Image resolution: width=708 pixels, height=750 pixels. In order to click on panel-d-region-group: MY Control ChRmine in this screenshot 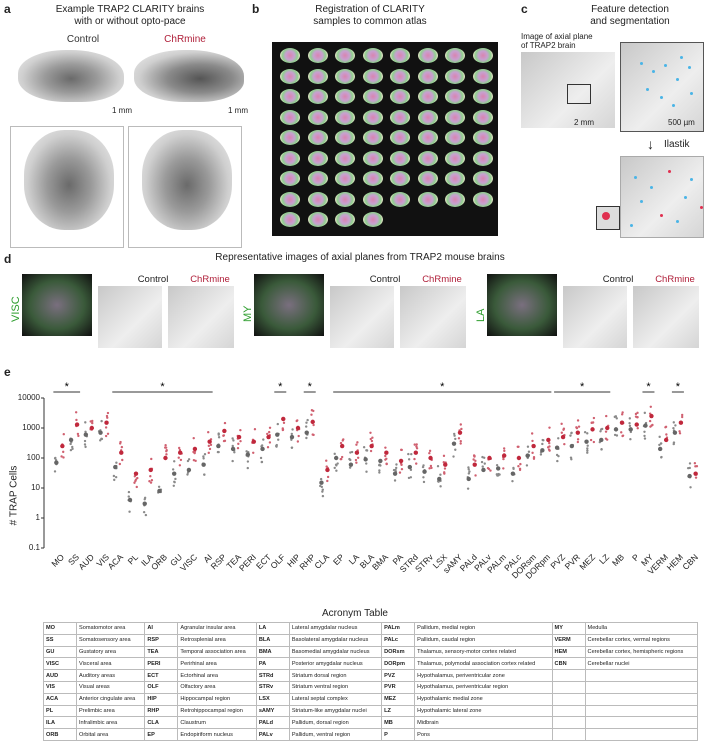, I will do `click(353, 313)`.